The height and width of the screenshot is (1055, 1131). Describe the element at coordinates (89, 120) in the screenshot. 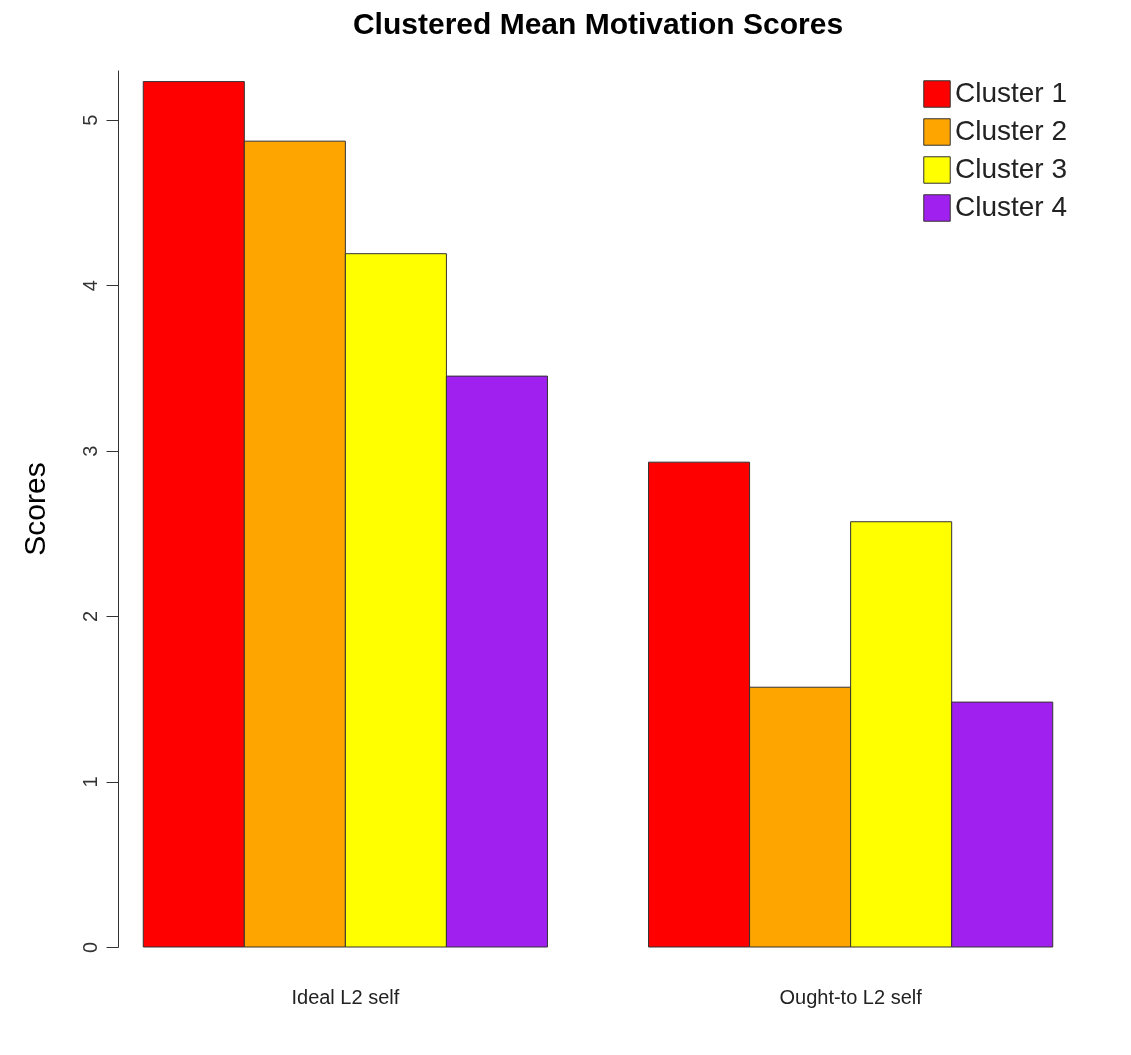

I see `y-tick-label: 5` at that location.